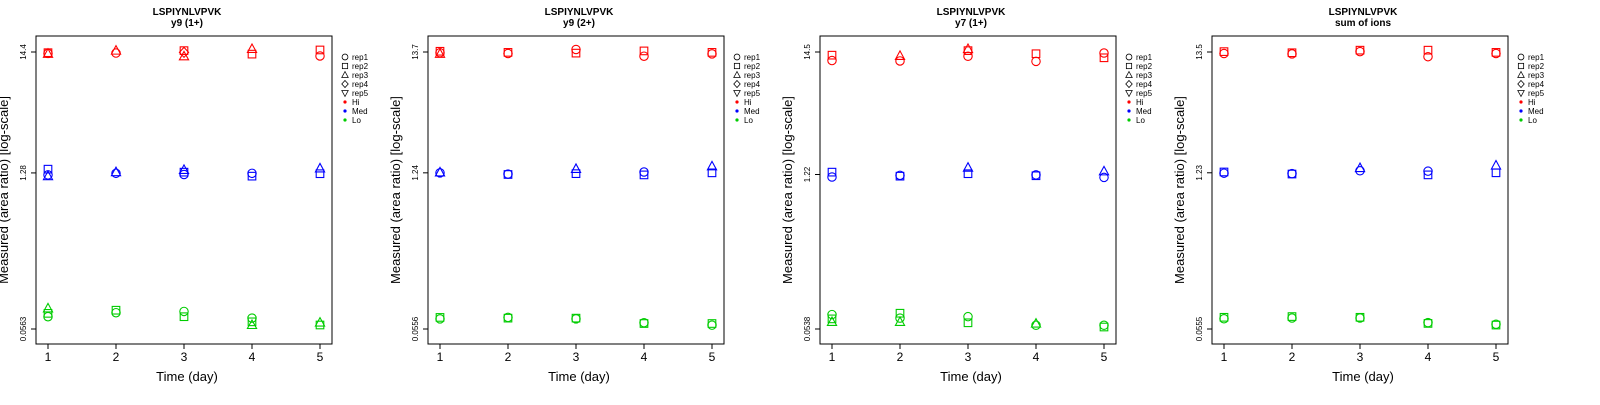 Image resolution: width=1600 pixels, height=405 pixels. I want to click on y-tick-label: 0.0563, so click(23, 328).